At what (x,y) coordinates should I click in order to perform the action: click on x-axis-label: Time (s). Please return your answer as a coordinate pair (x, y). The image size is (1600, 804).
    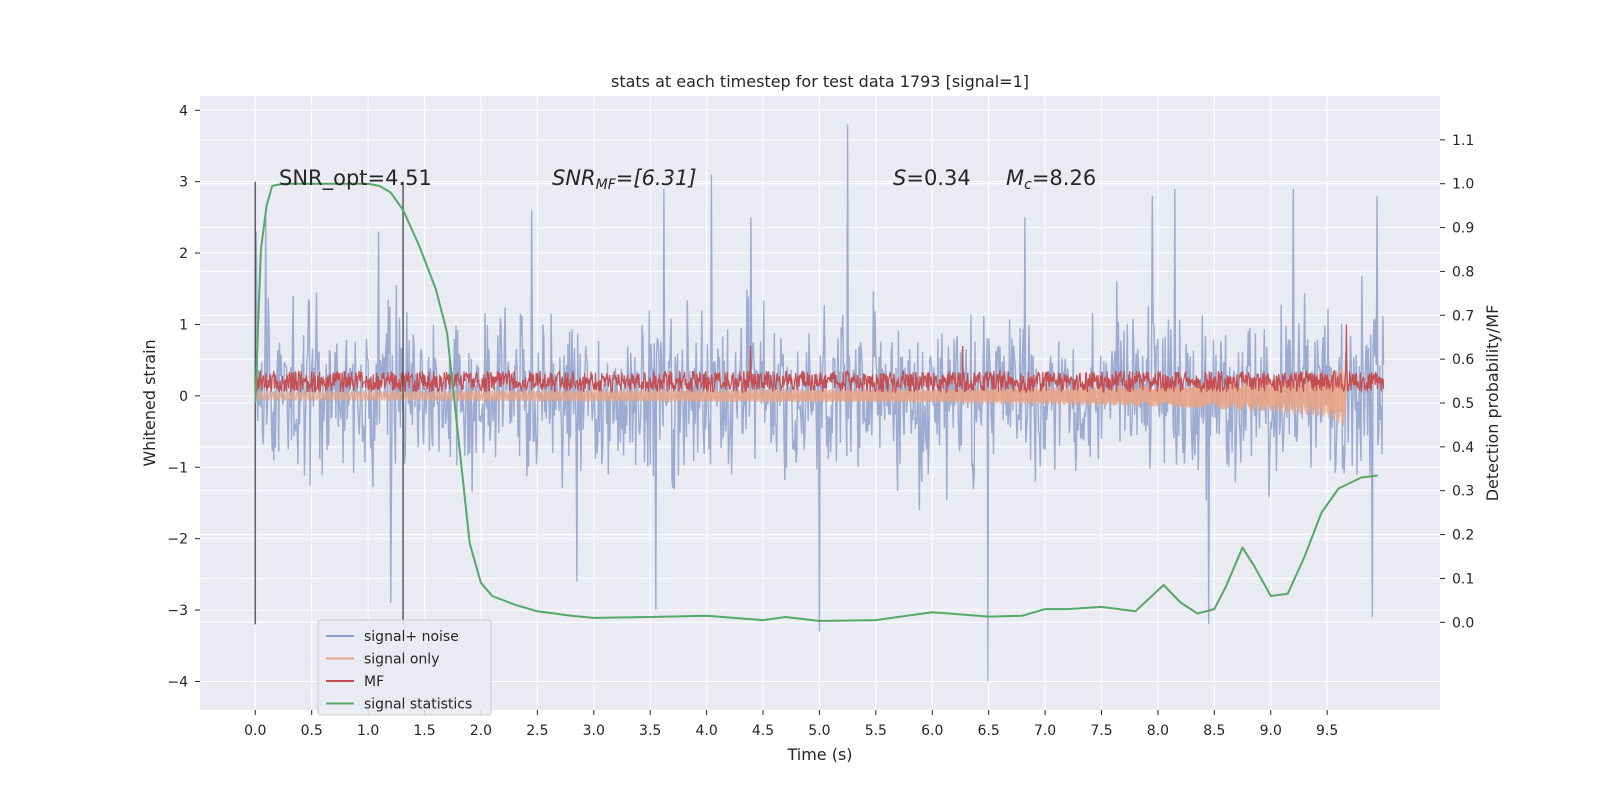
    Looking at the image, I should click on (819, 754).